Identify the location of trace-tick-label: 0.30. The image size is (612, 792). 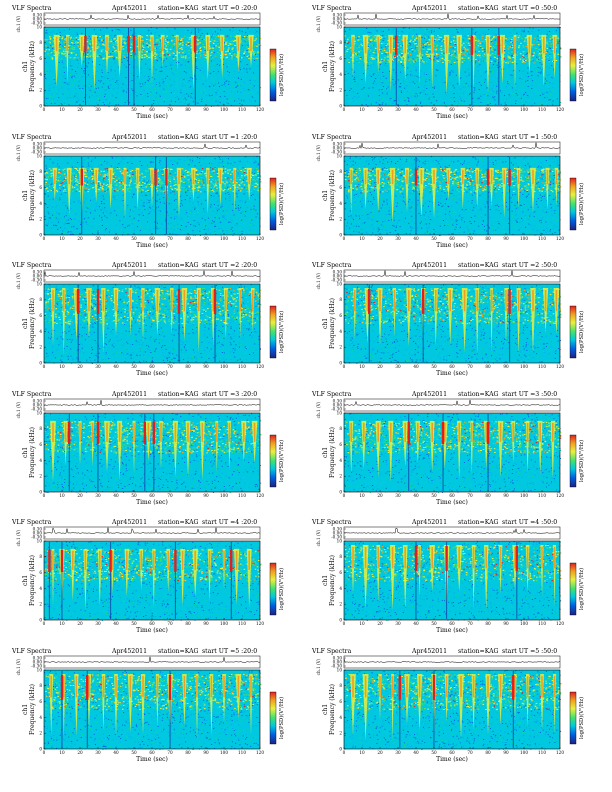
(338, 657).